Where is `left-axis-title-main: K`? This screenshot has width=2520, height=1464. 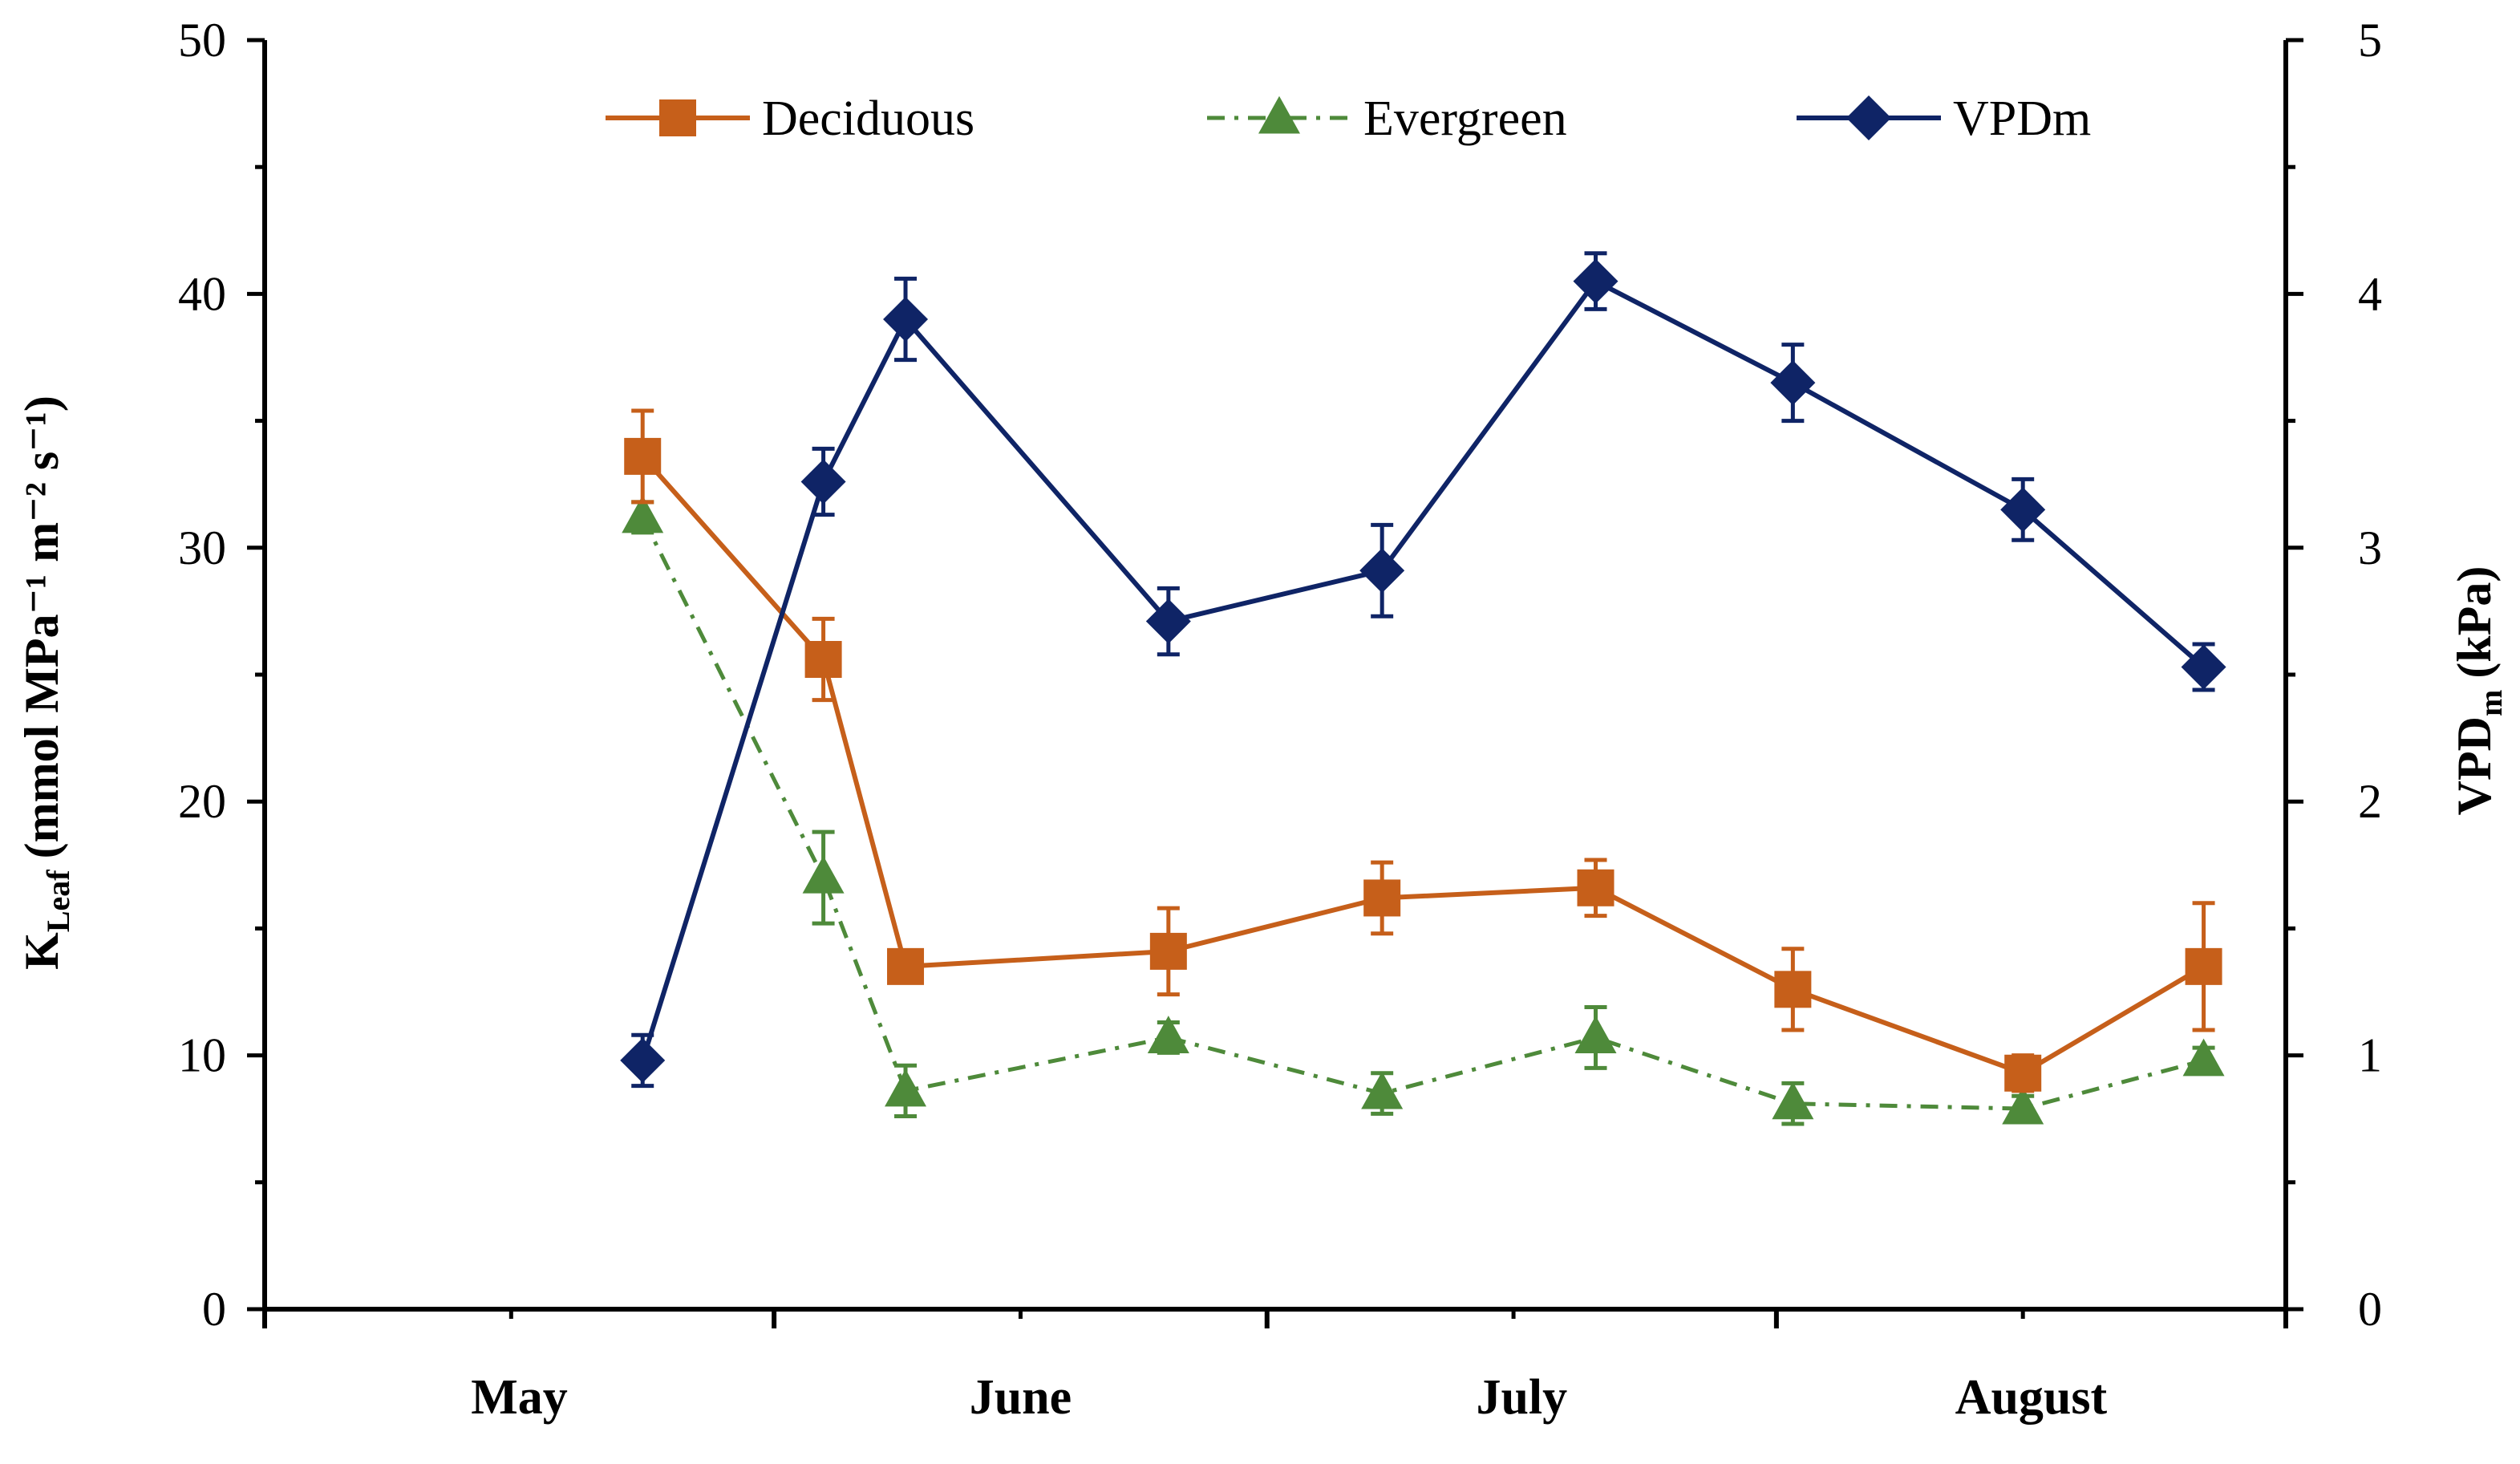
left-axis-title-main: K is located at coordinates (41, 951).